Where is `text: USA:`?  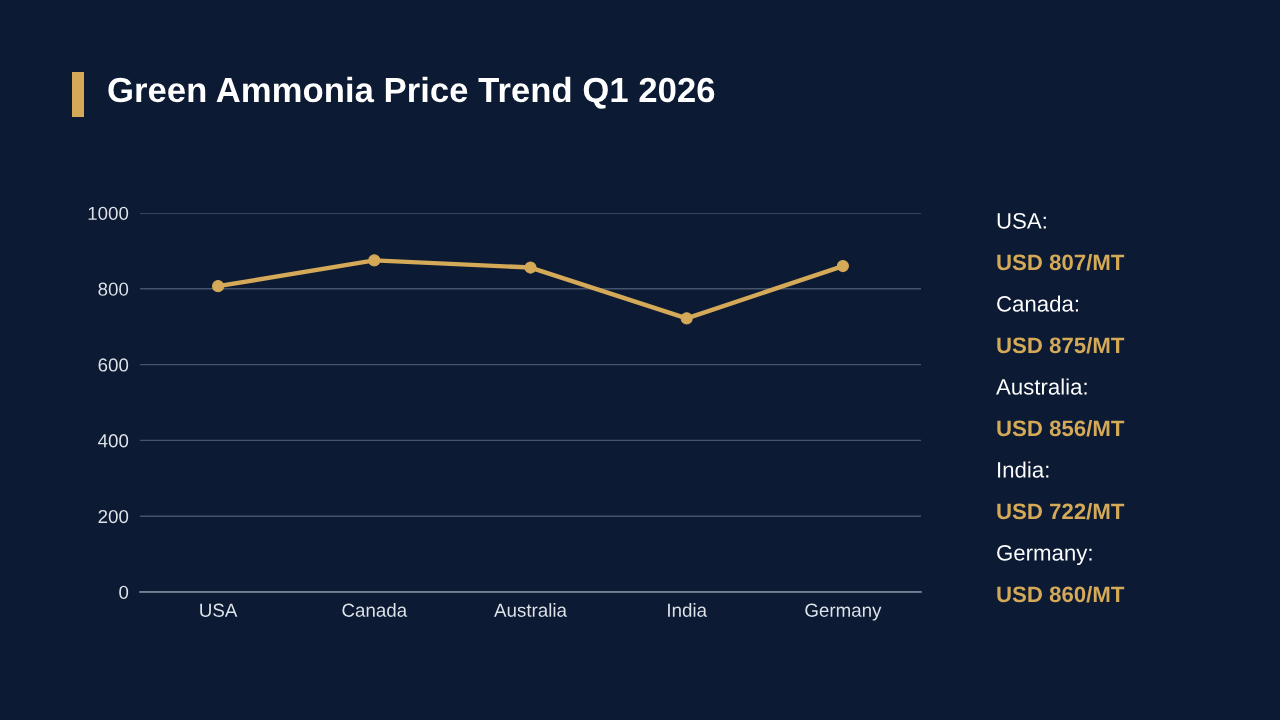
text: USA: is located at coordinates (1021, 220).